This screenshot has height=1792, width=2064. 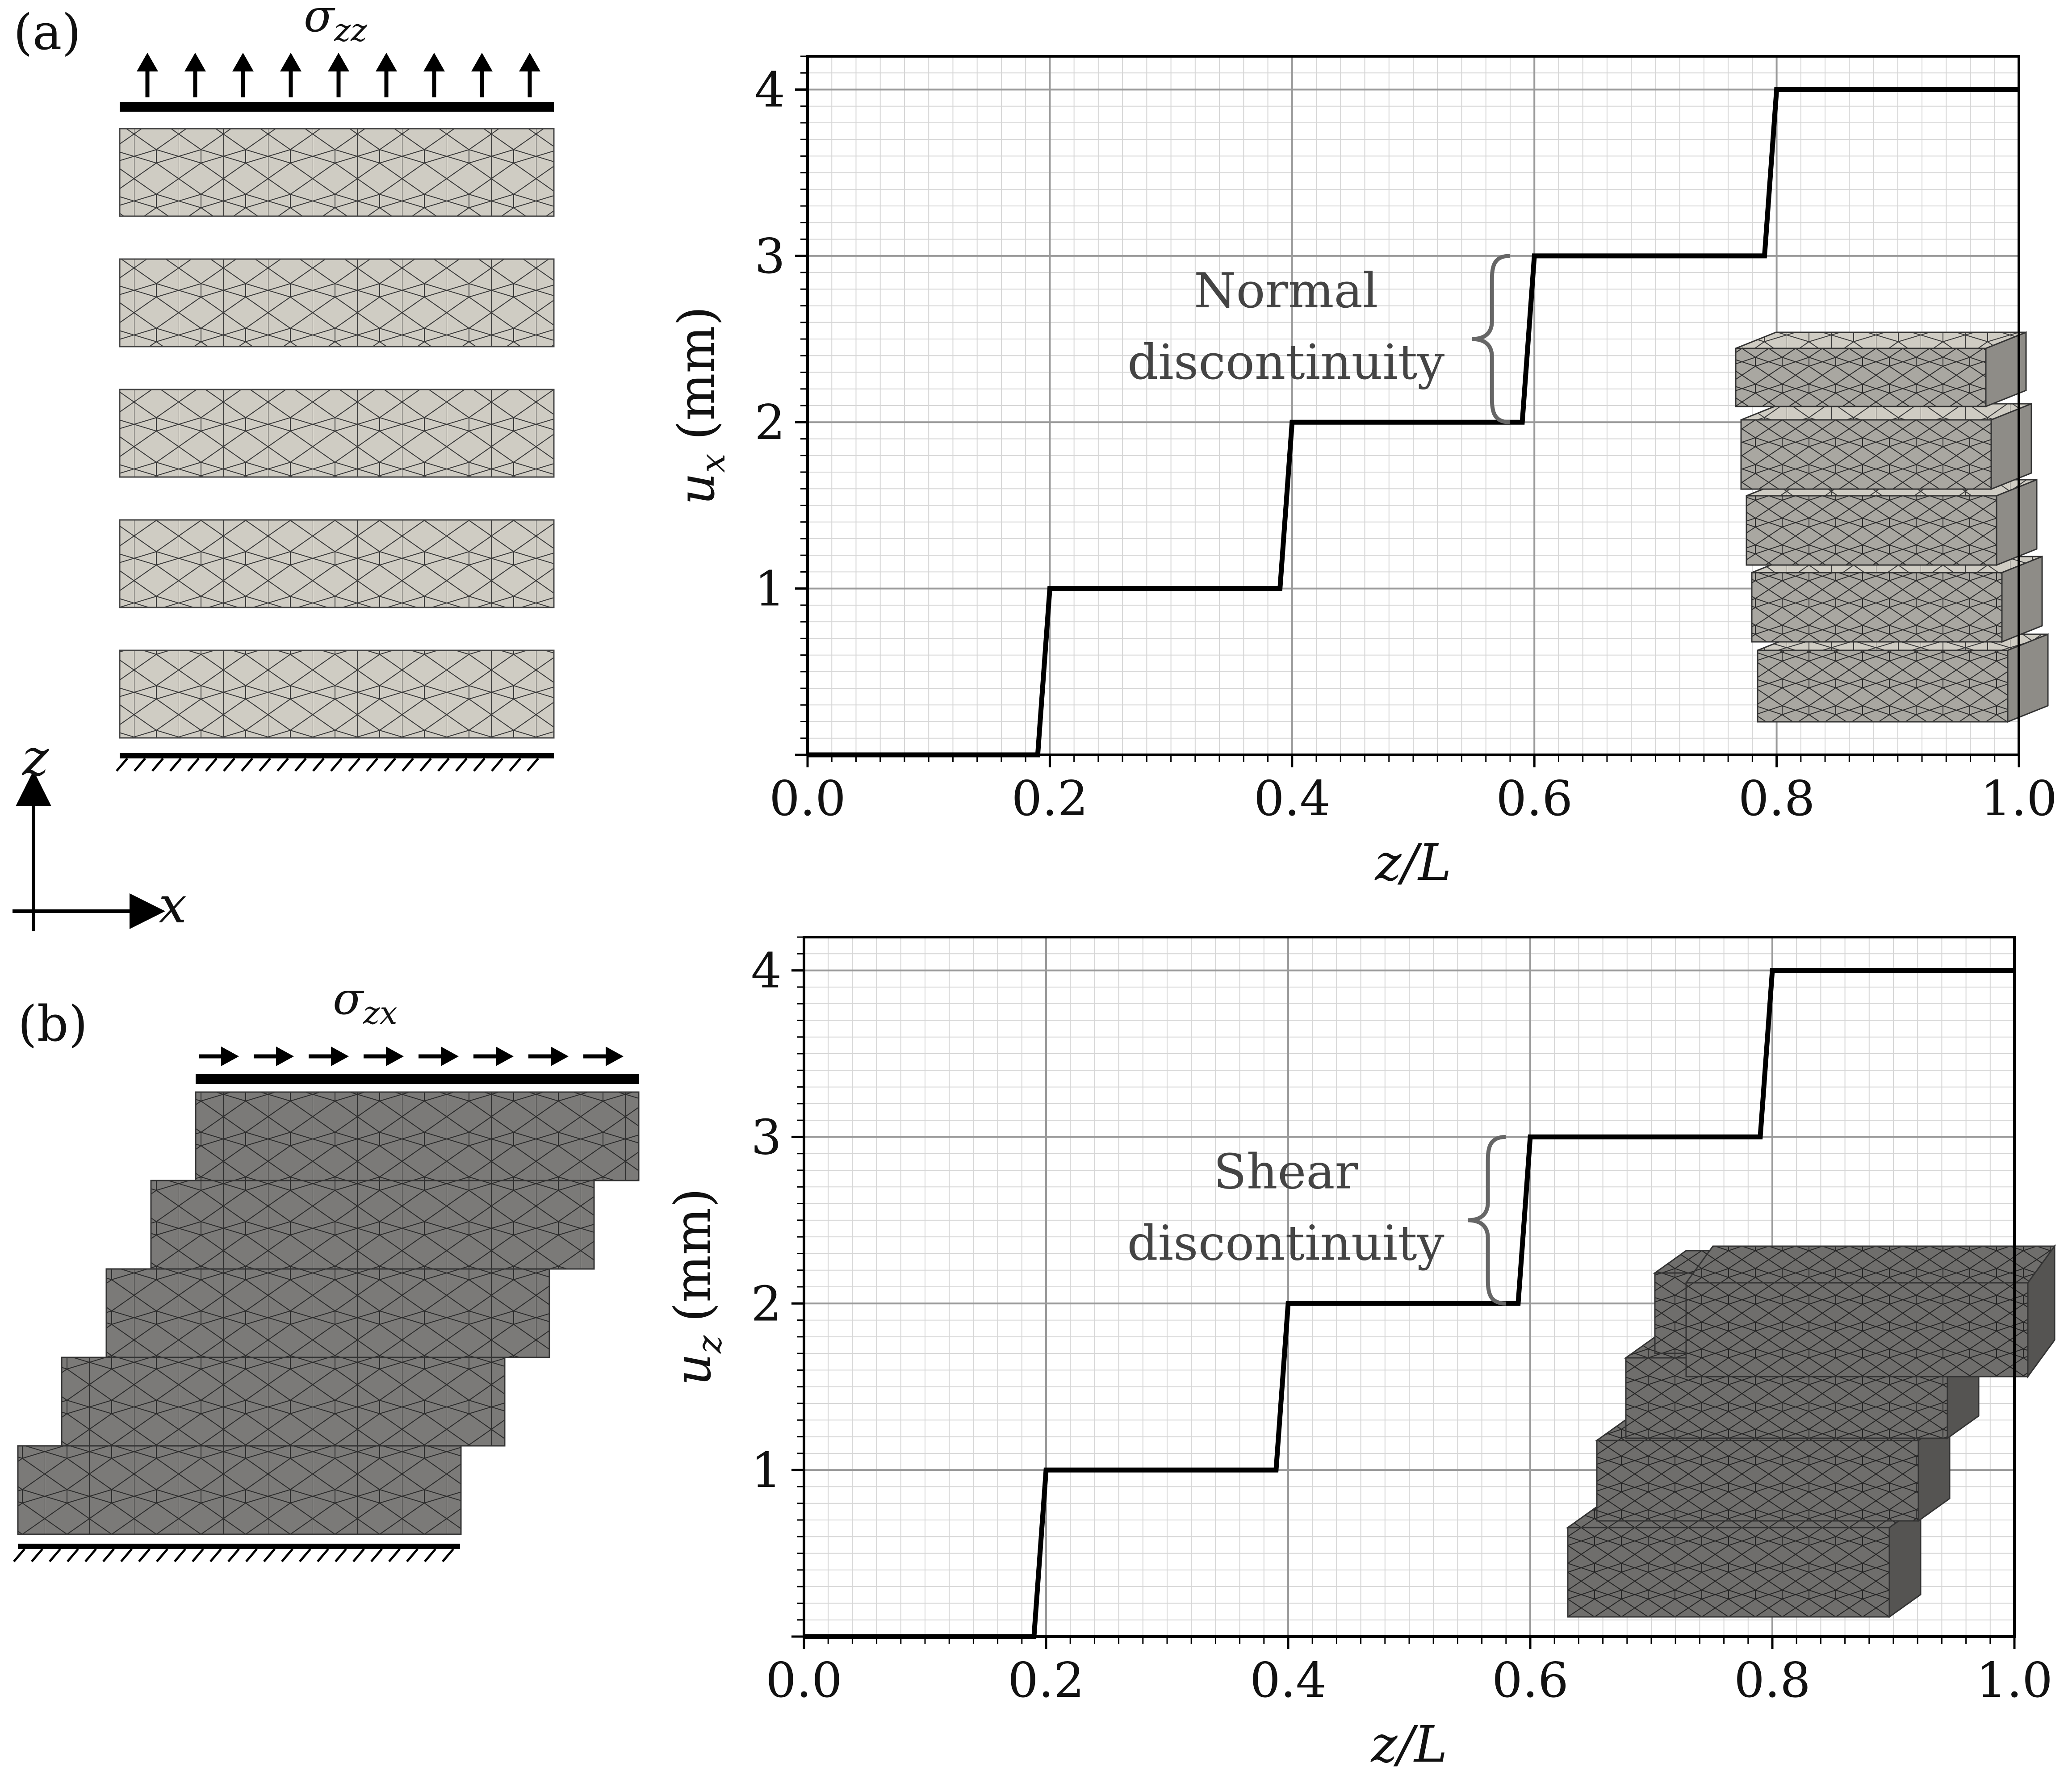 I want to click on chart-a-xlabel: z/L, so click(x=1412, y=863).